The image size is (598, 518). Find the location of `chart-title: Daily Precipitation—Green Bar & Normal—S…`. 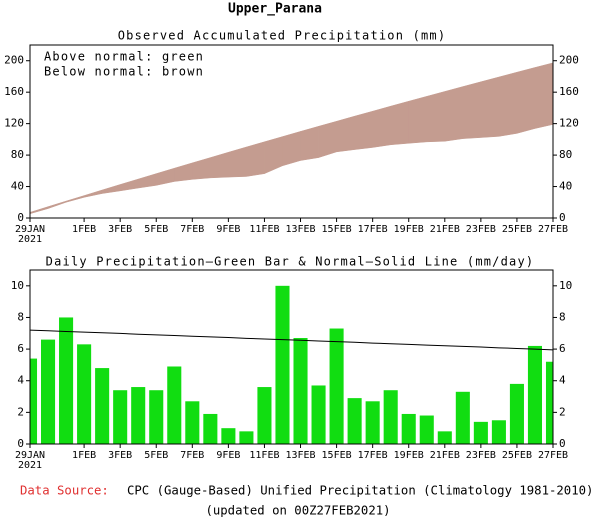

chart-title: Daily Precipitation—Green Bar & Normal—S… is located at coordinates (290, 262).